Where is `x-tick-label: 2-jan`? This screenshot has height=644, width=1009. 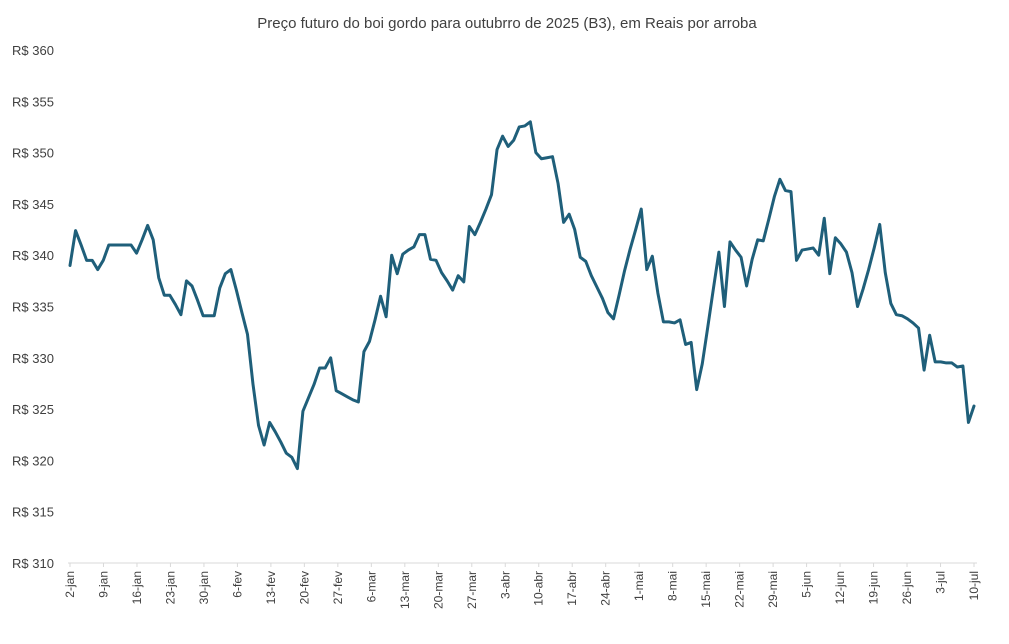 x-tick-label: 2-jan is located at coordinates (70, 584).